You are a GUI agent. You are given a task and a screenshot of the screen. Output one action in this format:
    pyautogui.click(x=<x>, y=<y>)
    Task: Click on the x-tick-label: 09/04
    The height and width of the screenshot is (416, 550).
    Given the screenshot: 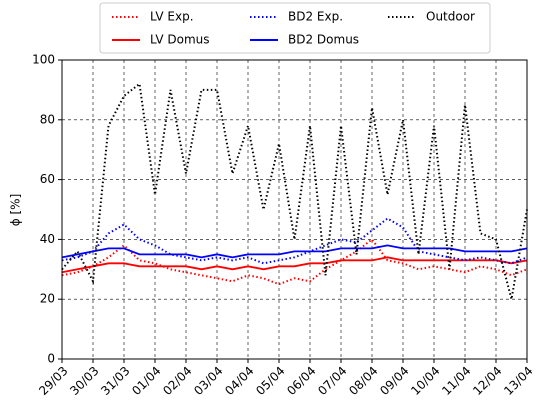 What is the action you would take?
    pyautogui.click(x=394, y=381)
    